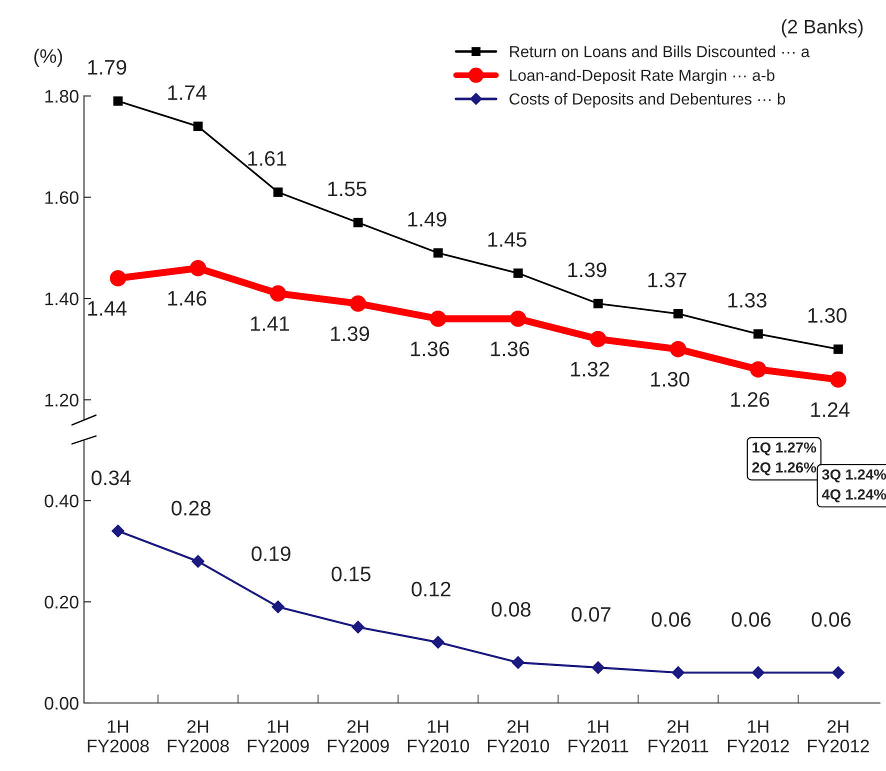 This screenshot has height=771, width=886. Describe the element at coordinates (642, 76) in the screenshot. I see `legend-label: Loan-and-Deposit Rate Margin ··· a-b` at that location.